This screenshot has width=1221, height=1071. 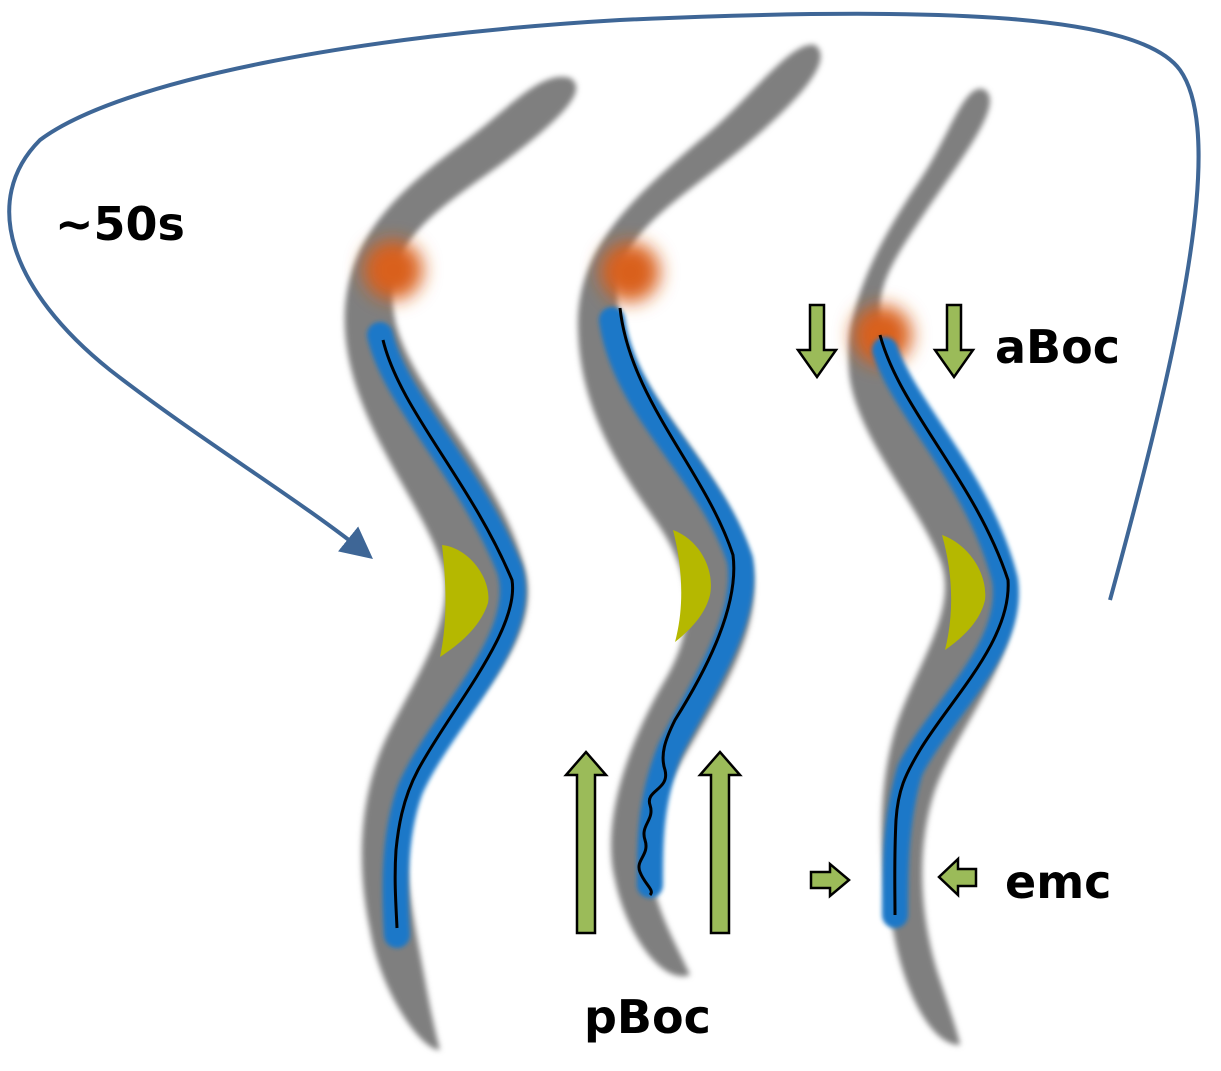 What do you see at coordinates (830, 880) in the screenshot?
I see `emc-right-arrow` at bounding box center [830, 880].